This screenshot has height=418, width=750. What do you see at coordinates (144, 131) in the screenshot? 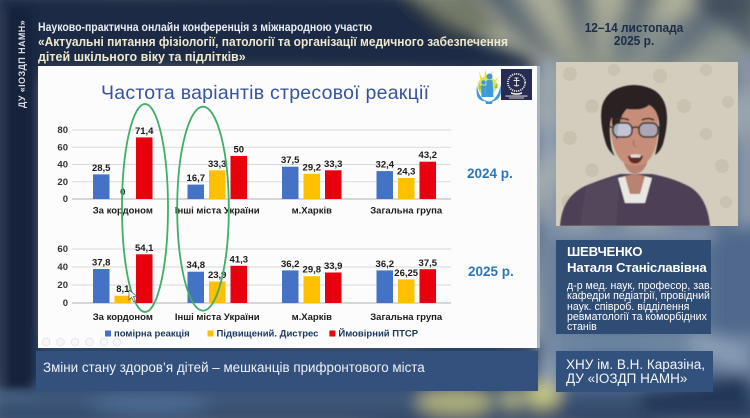
I see `svg-text: 71,4` at bounding box center [144, 131].